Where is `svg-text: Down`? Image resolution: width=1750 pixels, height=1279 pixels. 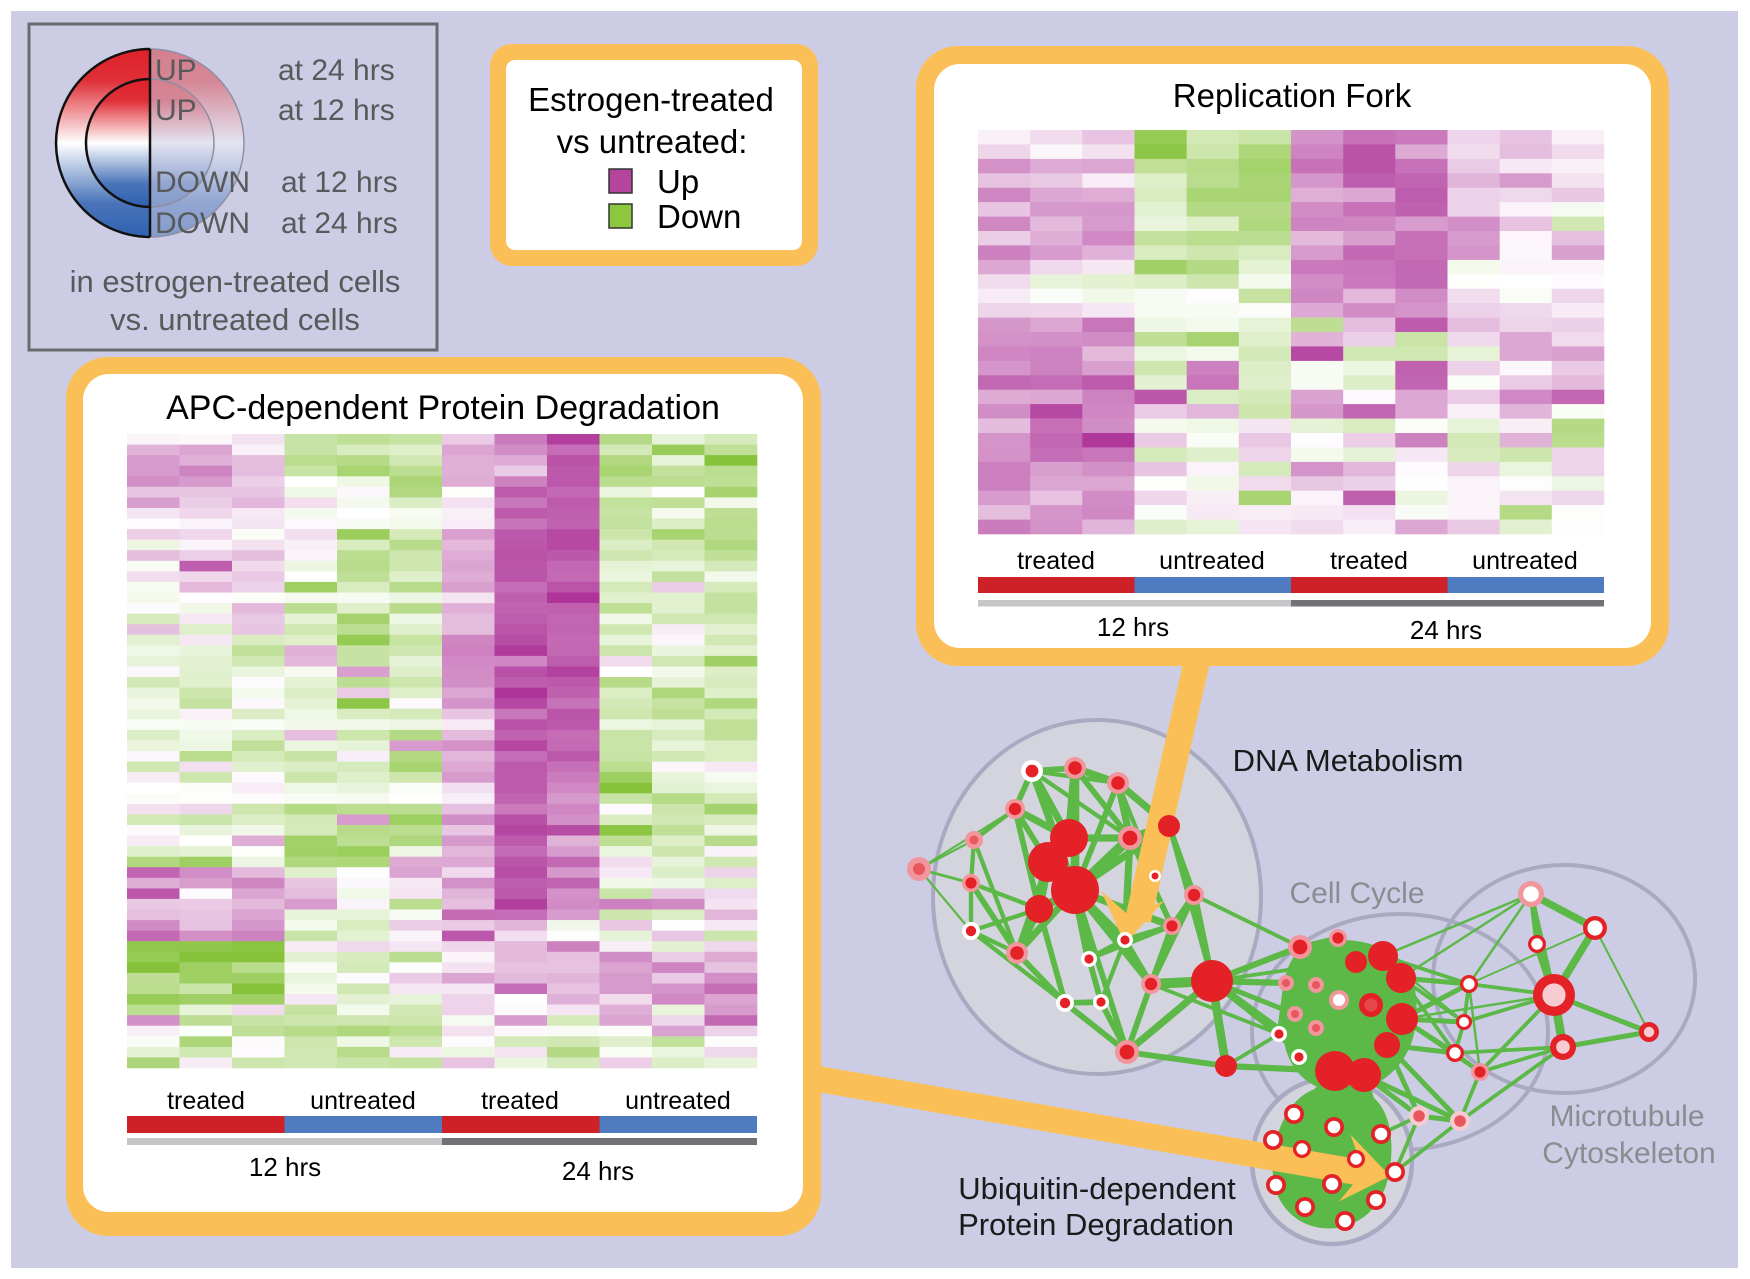 svg-text: Down is located at coordinates (699, 216).